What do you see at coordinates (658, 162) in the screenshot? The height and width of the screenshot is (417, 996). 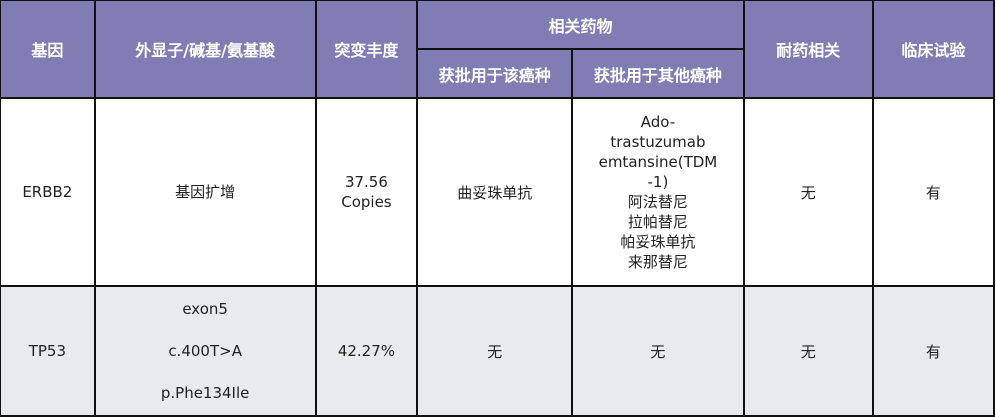 I see `drug-line: emtansine(TDM` at bounding box center [658, 162].